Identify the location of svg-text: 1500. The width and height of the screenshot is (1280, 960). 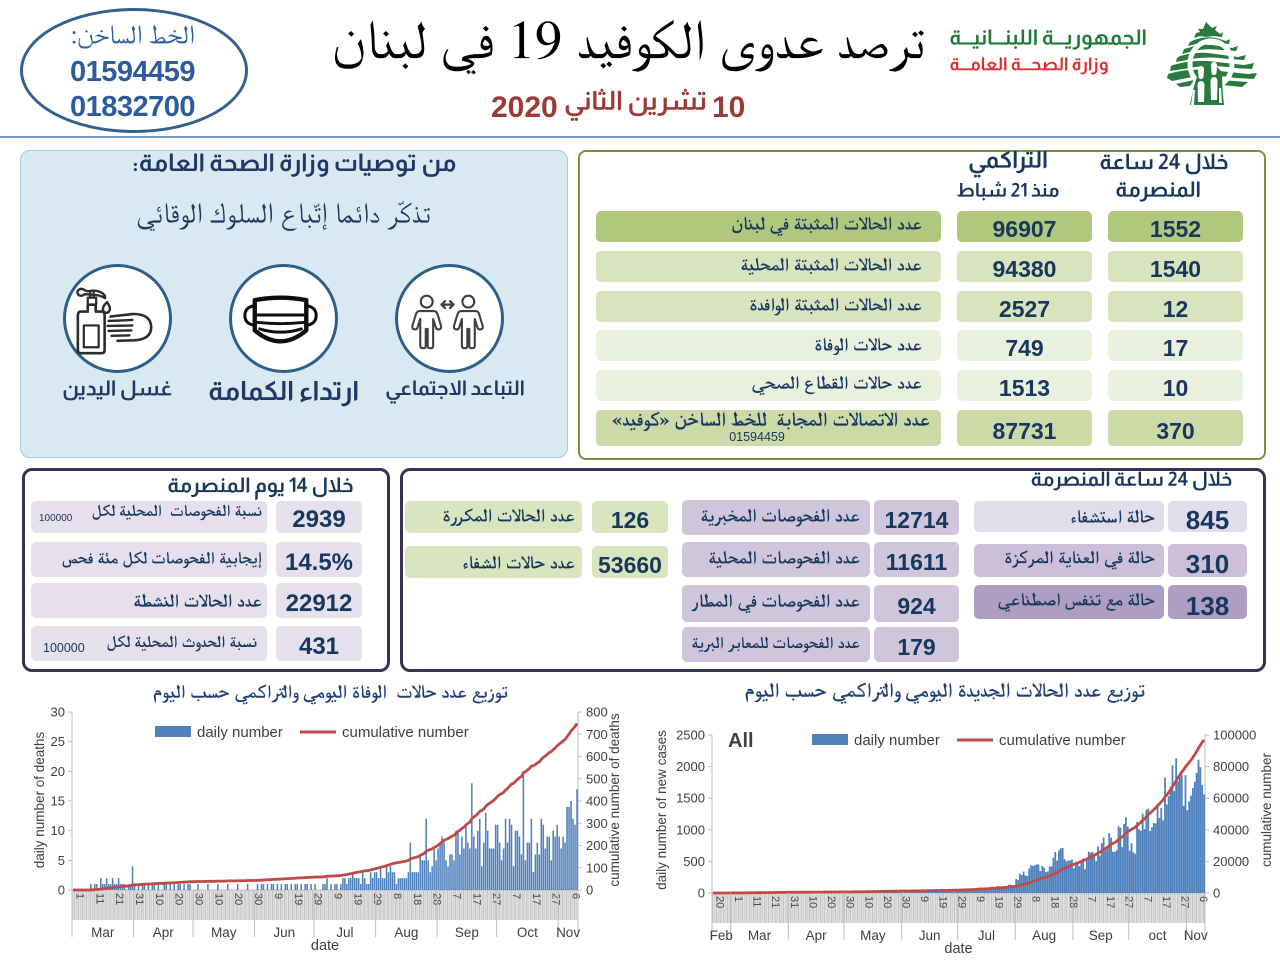
(690, 798).